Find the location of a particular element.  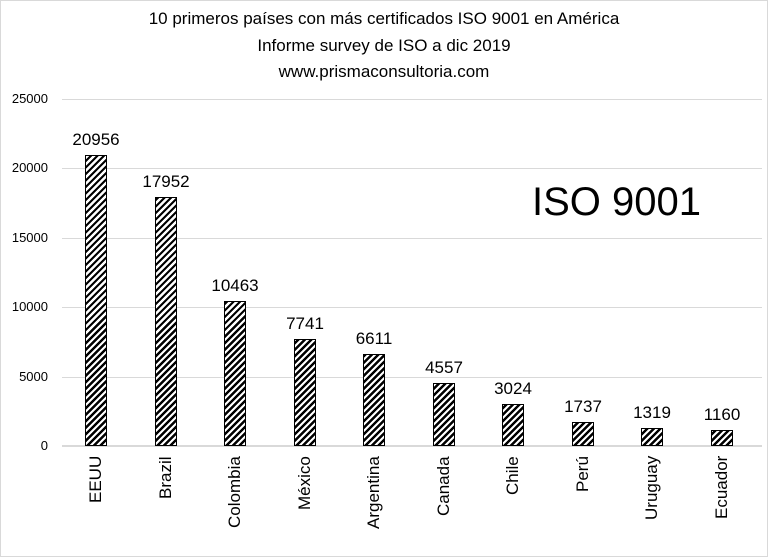

bar-value-label: 4557 is located at coordinates (444, 367).